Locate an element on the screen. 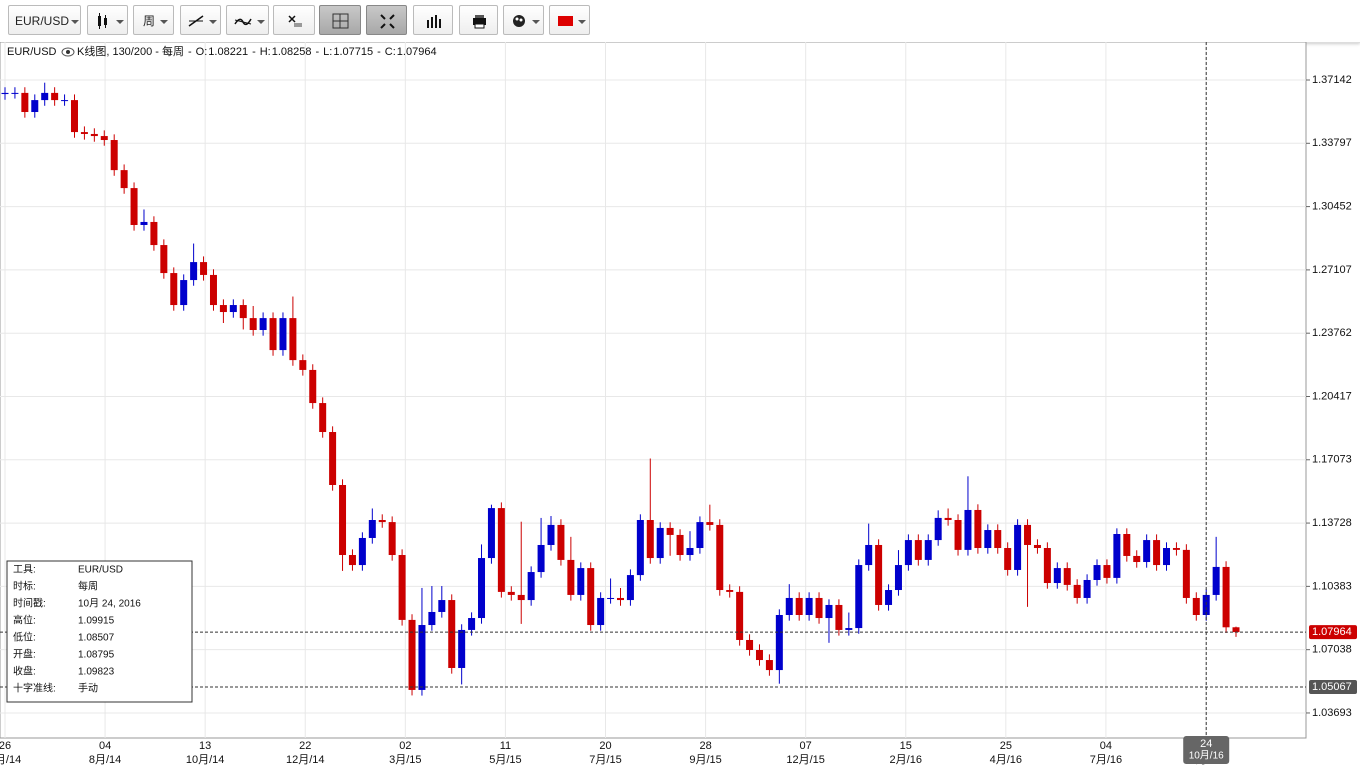 The width and height of the screenshot is (1360, 768). info-value: 10月 24, 2016 is located at coordinates (109, 604).